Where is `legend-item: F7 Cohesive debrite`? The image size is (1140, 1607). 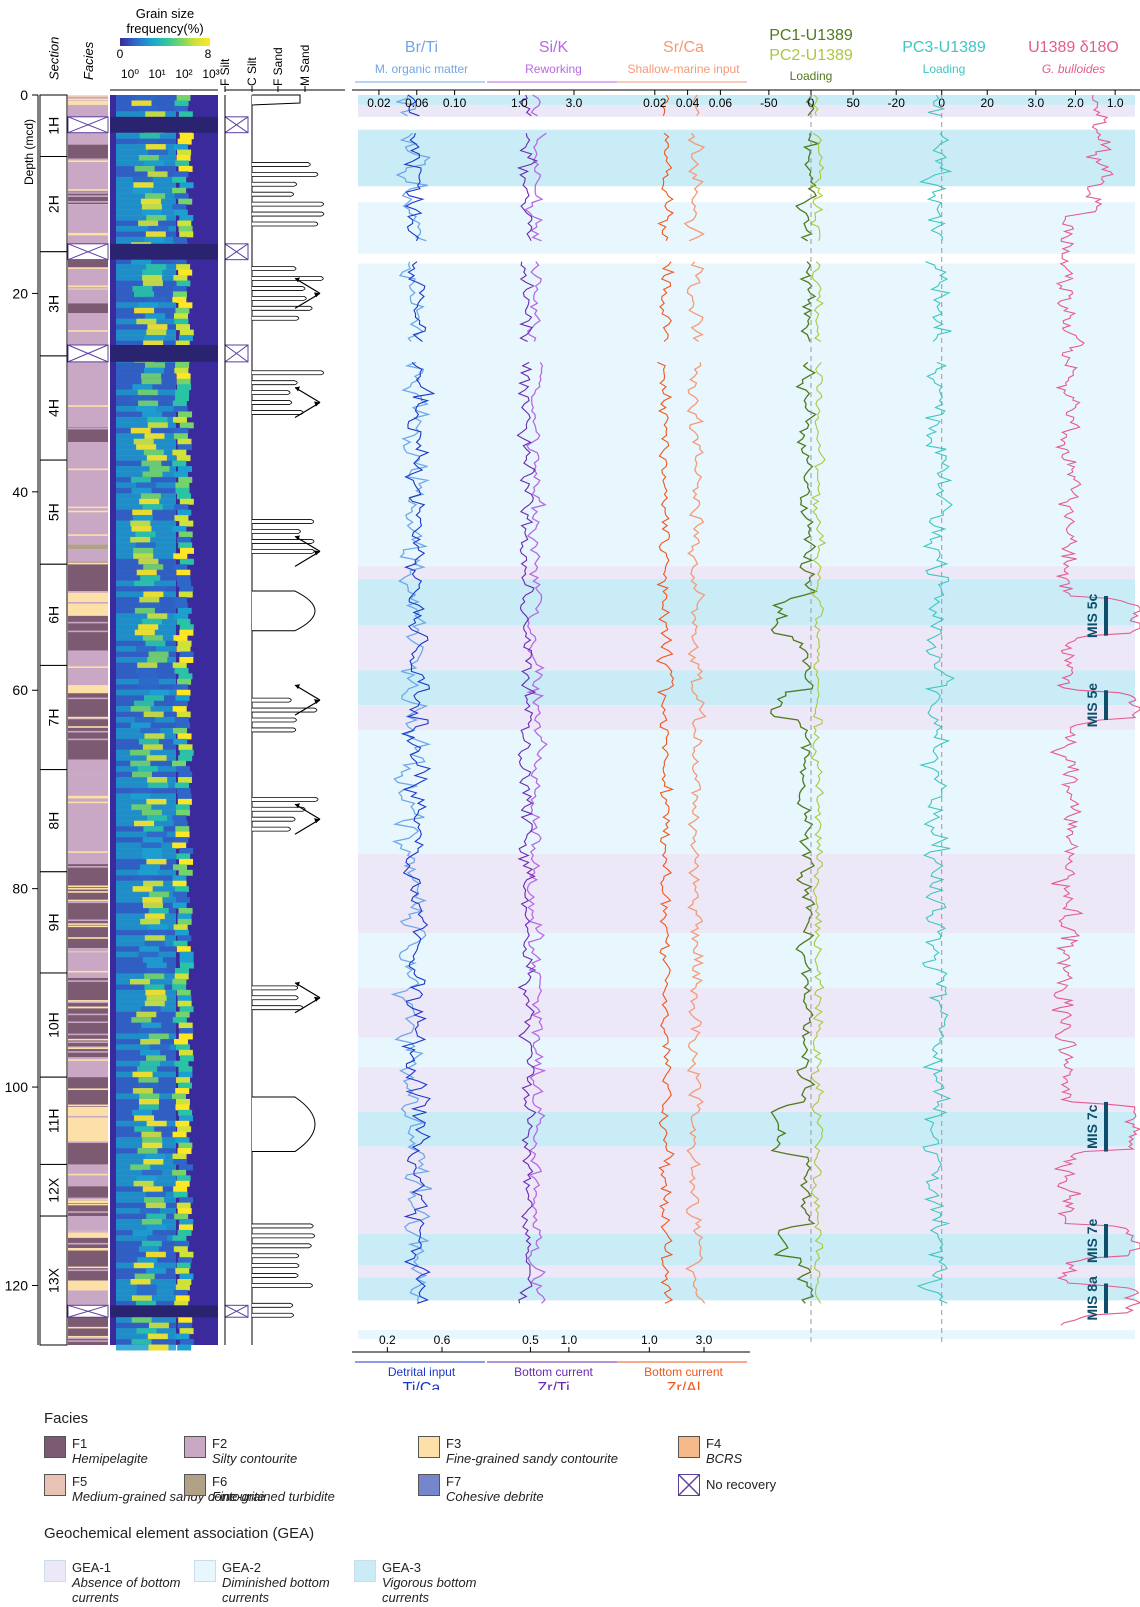
legend-item: F7 Cohesive debrite is located at coordinates (481, 1489).